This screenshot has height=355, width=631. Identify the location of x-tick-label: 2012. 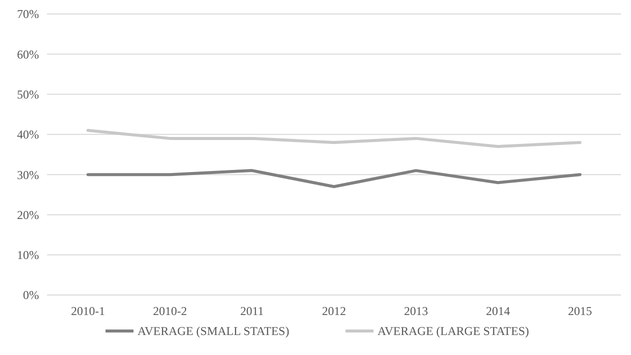
(334, 311).